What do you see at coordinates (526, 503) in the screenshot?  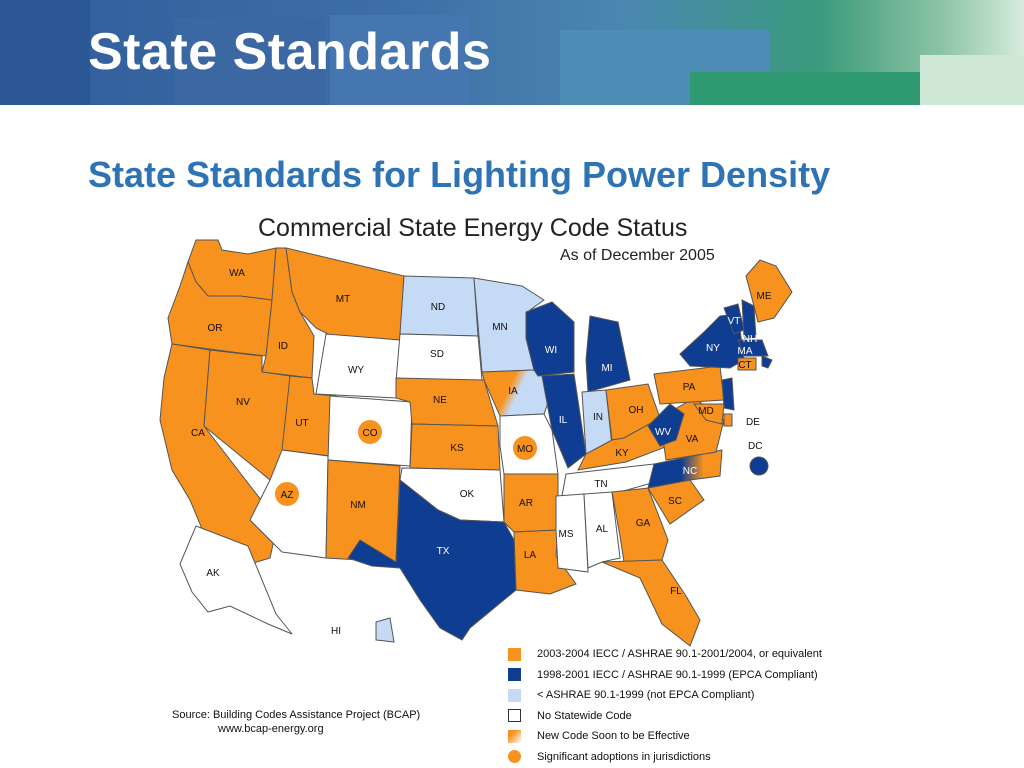 I see `state-label-ar: AR` at bounding box center [526, 503].